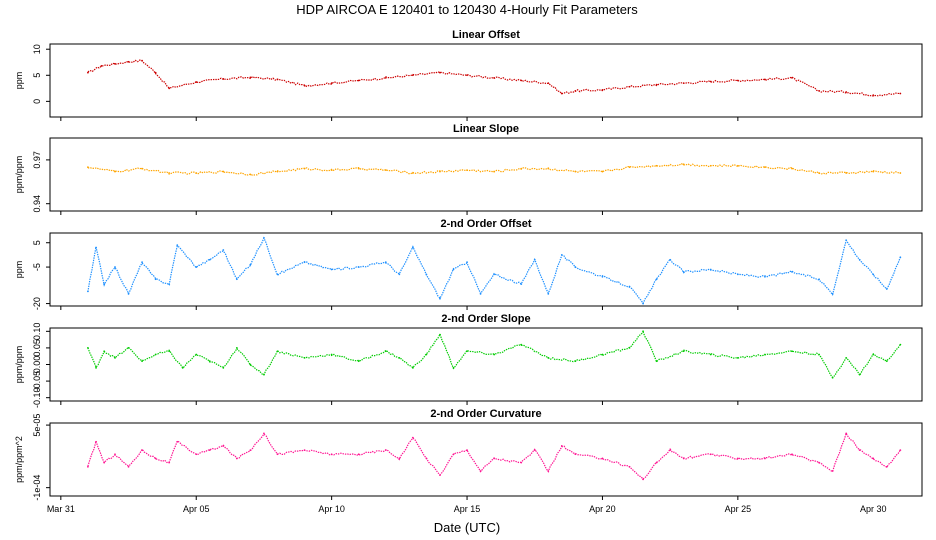  What do you see at coordinates (37, 75) in the screenshot?
I see `y-tick-label: 5` at bounding box center [37, 75].